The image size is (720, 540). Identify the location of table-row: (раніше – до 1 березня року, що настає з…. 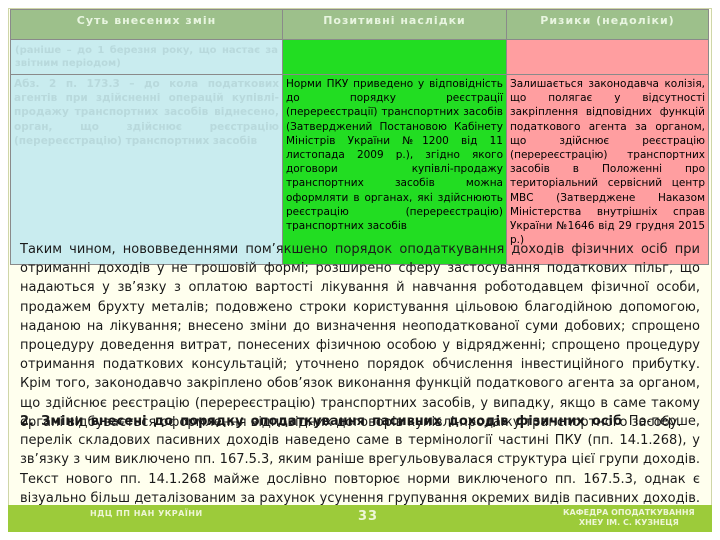
(359, 57).